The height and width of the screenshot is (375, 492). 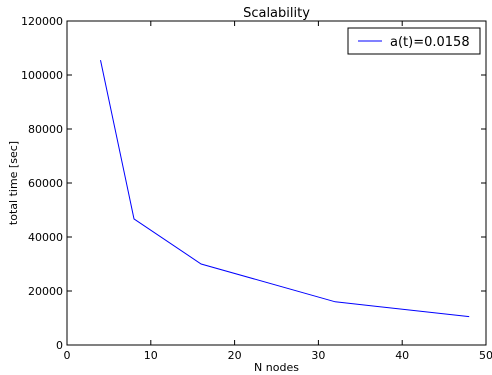 What do you see at coordinates (276, 367) in the screenshot?
I see `x-axis-title: N nodes` at bounding box center [276, 367].